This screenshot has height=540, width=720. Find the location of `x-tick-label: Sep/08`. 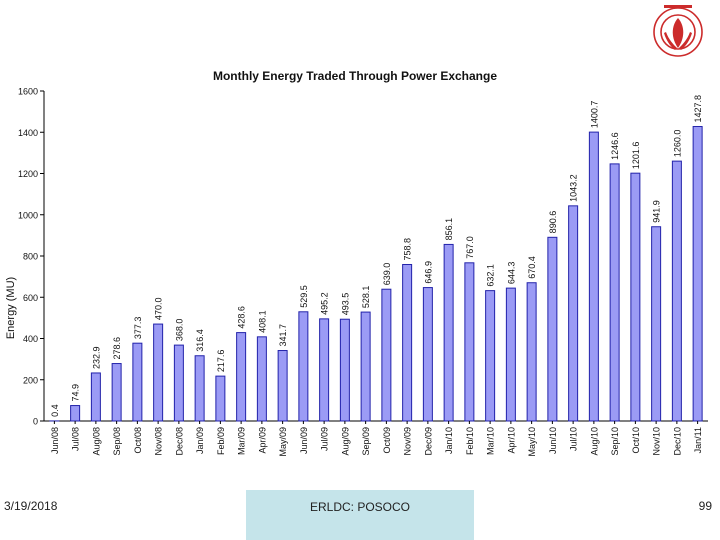

x-tick-label: Sep/08 is located at coordinates (117, 441).